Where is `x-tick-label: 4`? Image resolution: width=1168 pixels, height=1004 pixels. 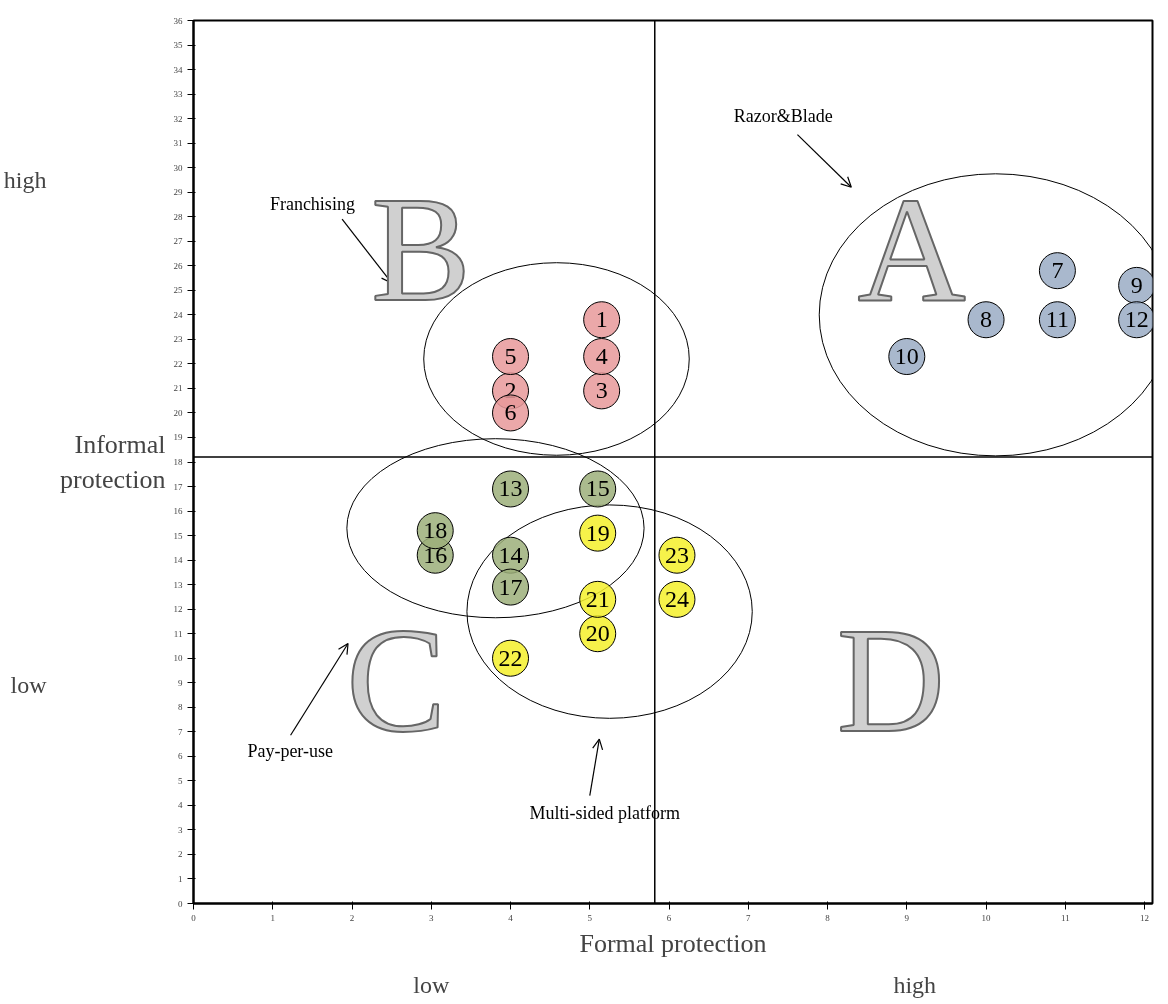
x-tick-label: 4 is located at coordinates (511, 917).